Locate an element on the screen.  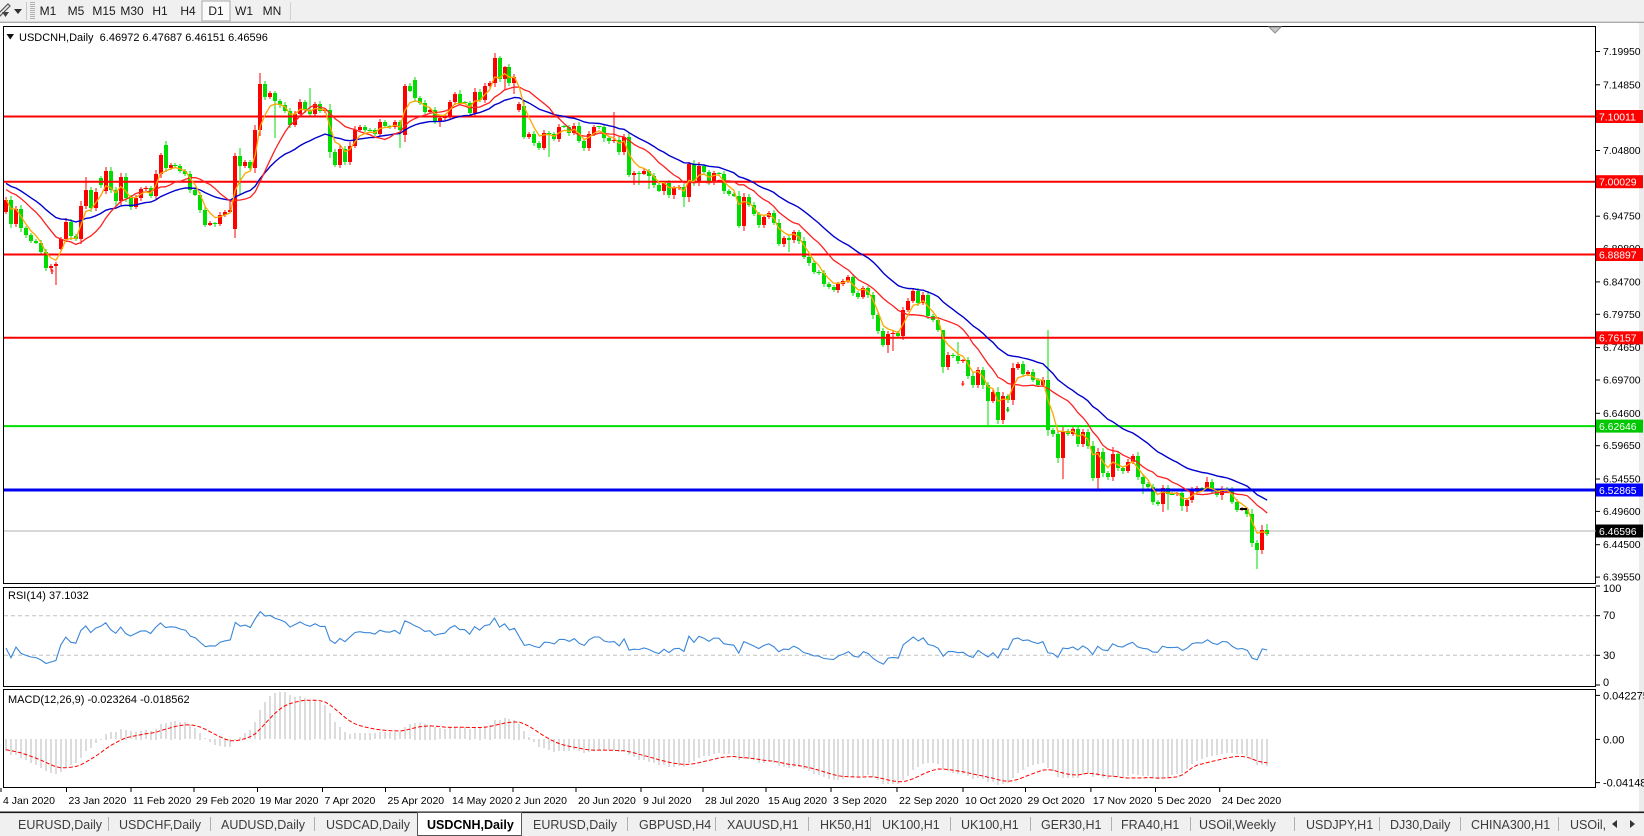
svg-text: 14 May 2020 is located at coordinates (482, 801).